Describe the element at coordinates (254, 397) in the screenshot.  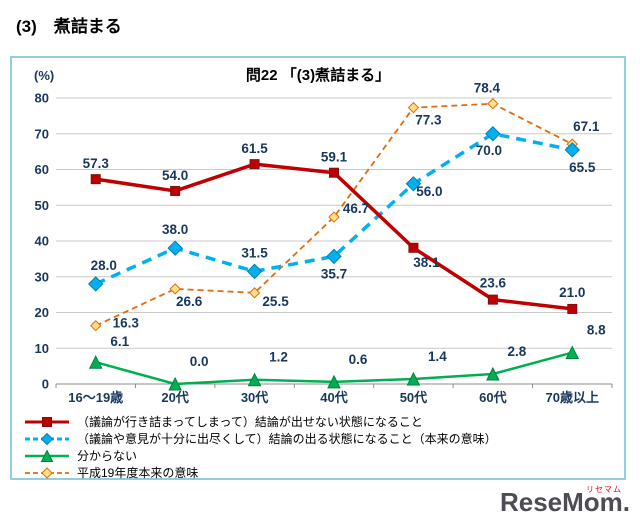
I see `svg-text: 30代` at that location.